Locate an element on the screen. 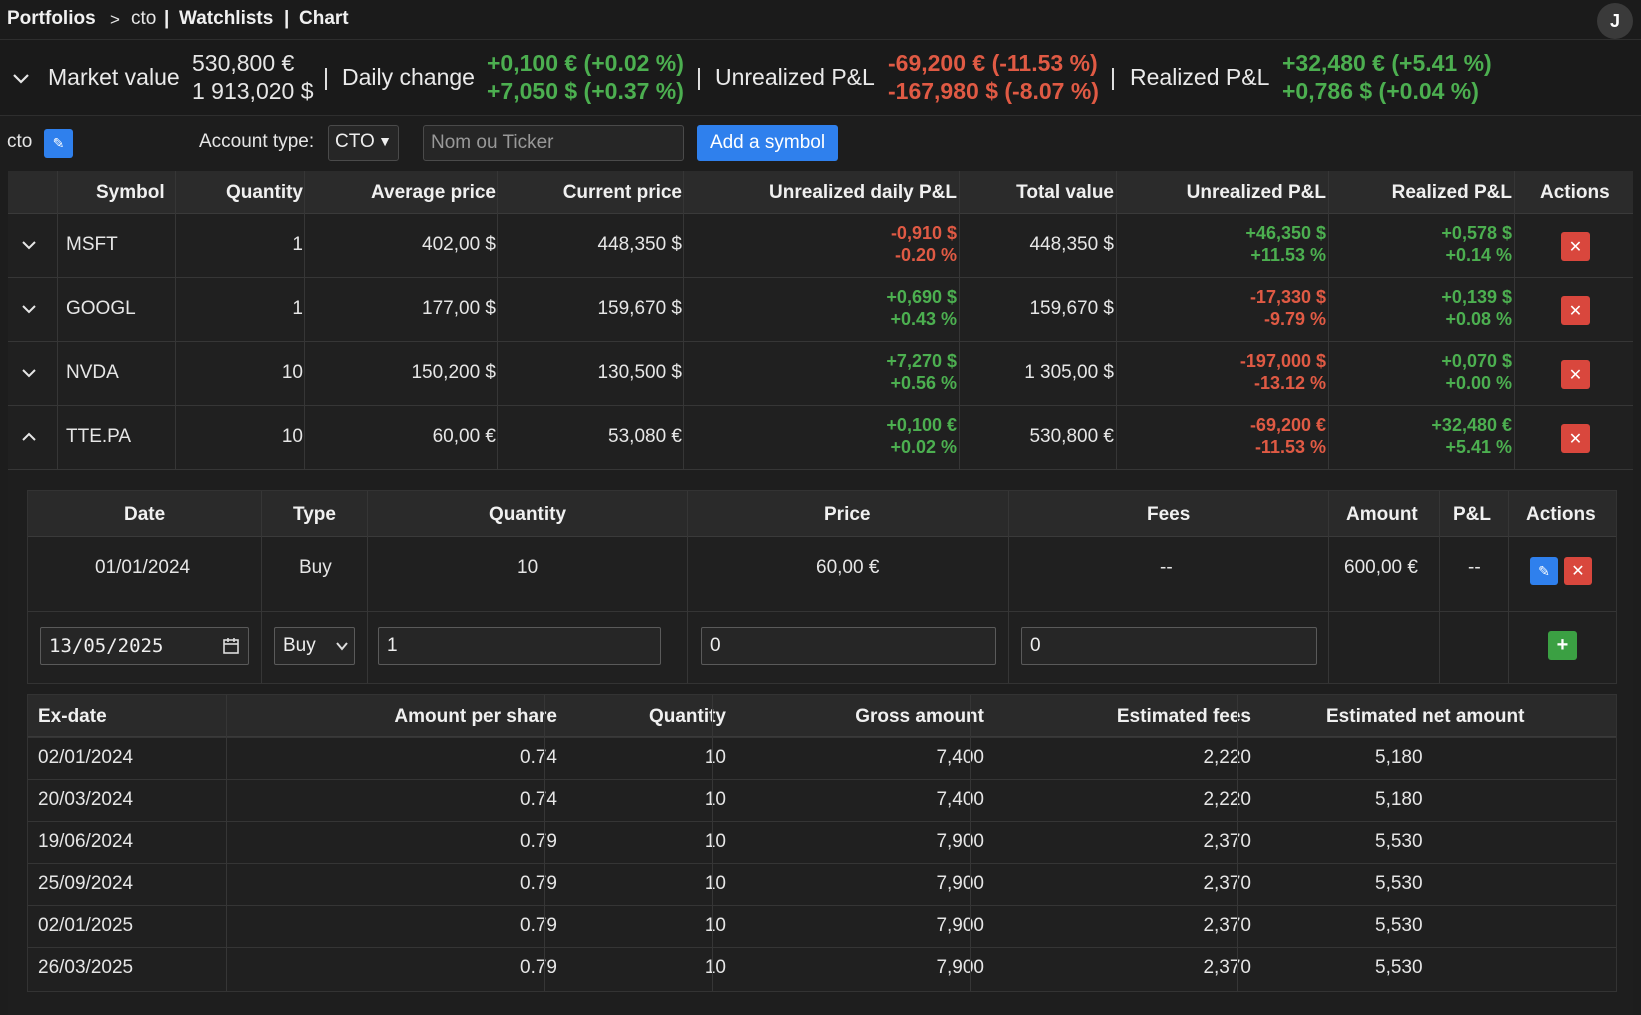 The width and height of the screenshot is (1641, 1015). daily-change-eur: +0,100 € (+0.02 %) is located at coordinates (585, 63).